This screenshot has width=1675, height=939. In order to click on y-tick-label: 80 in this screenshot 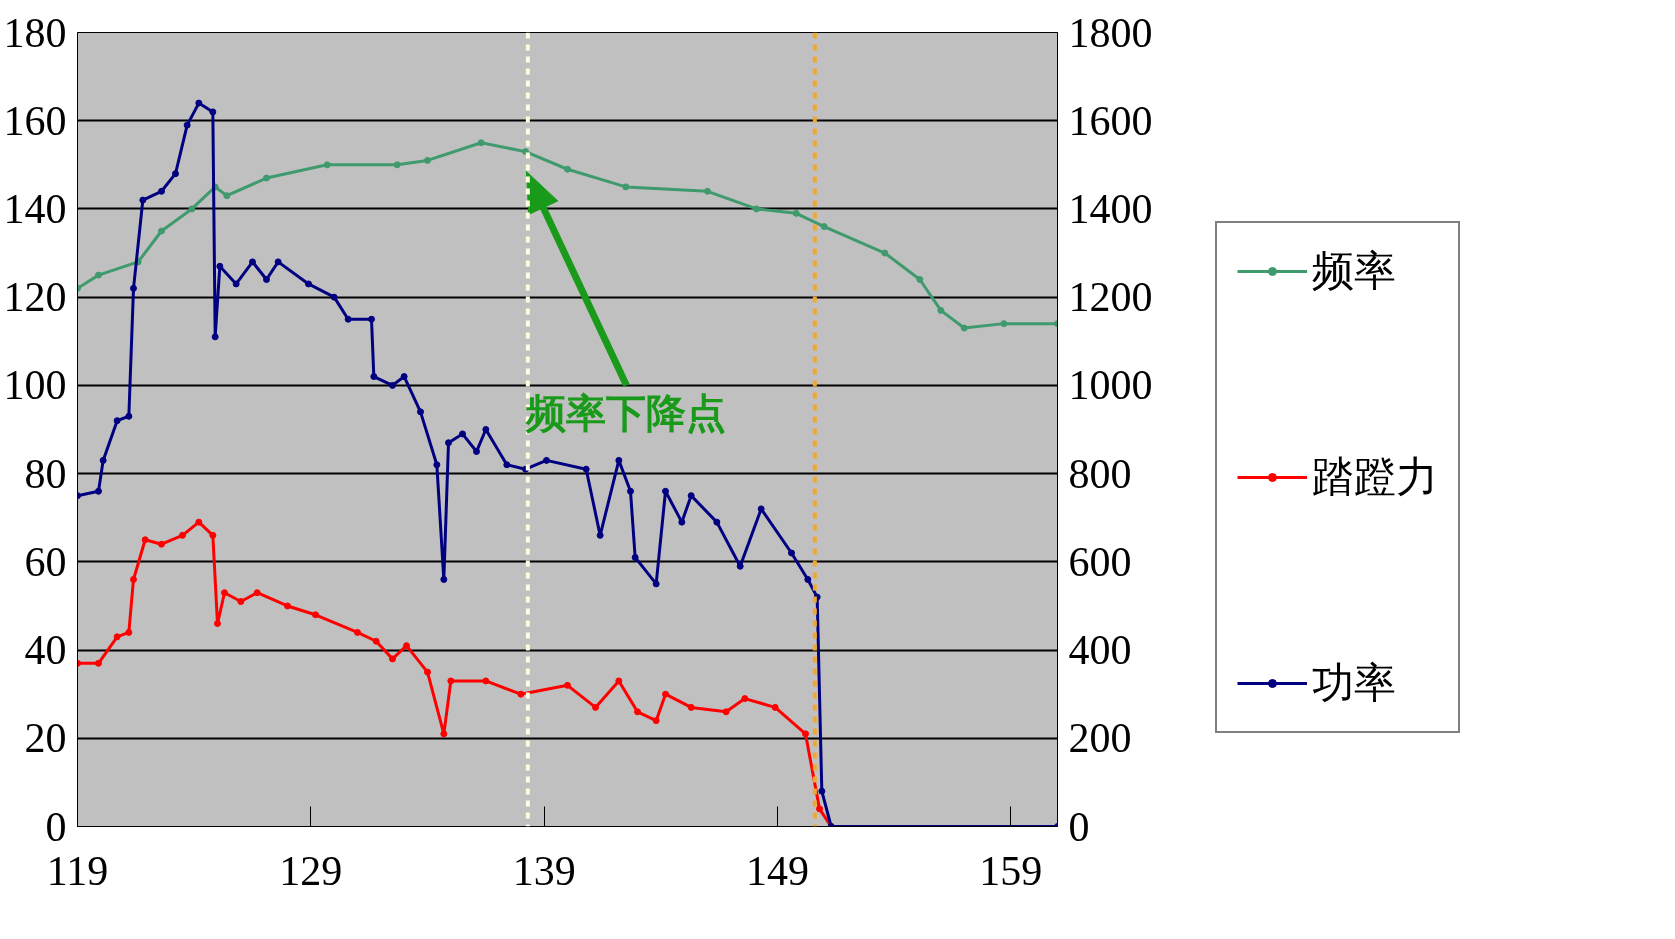, I will do `click(45, 473)`.